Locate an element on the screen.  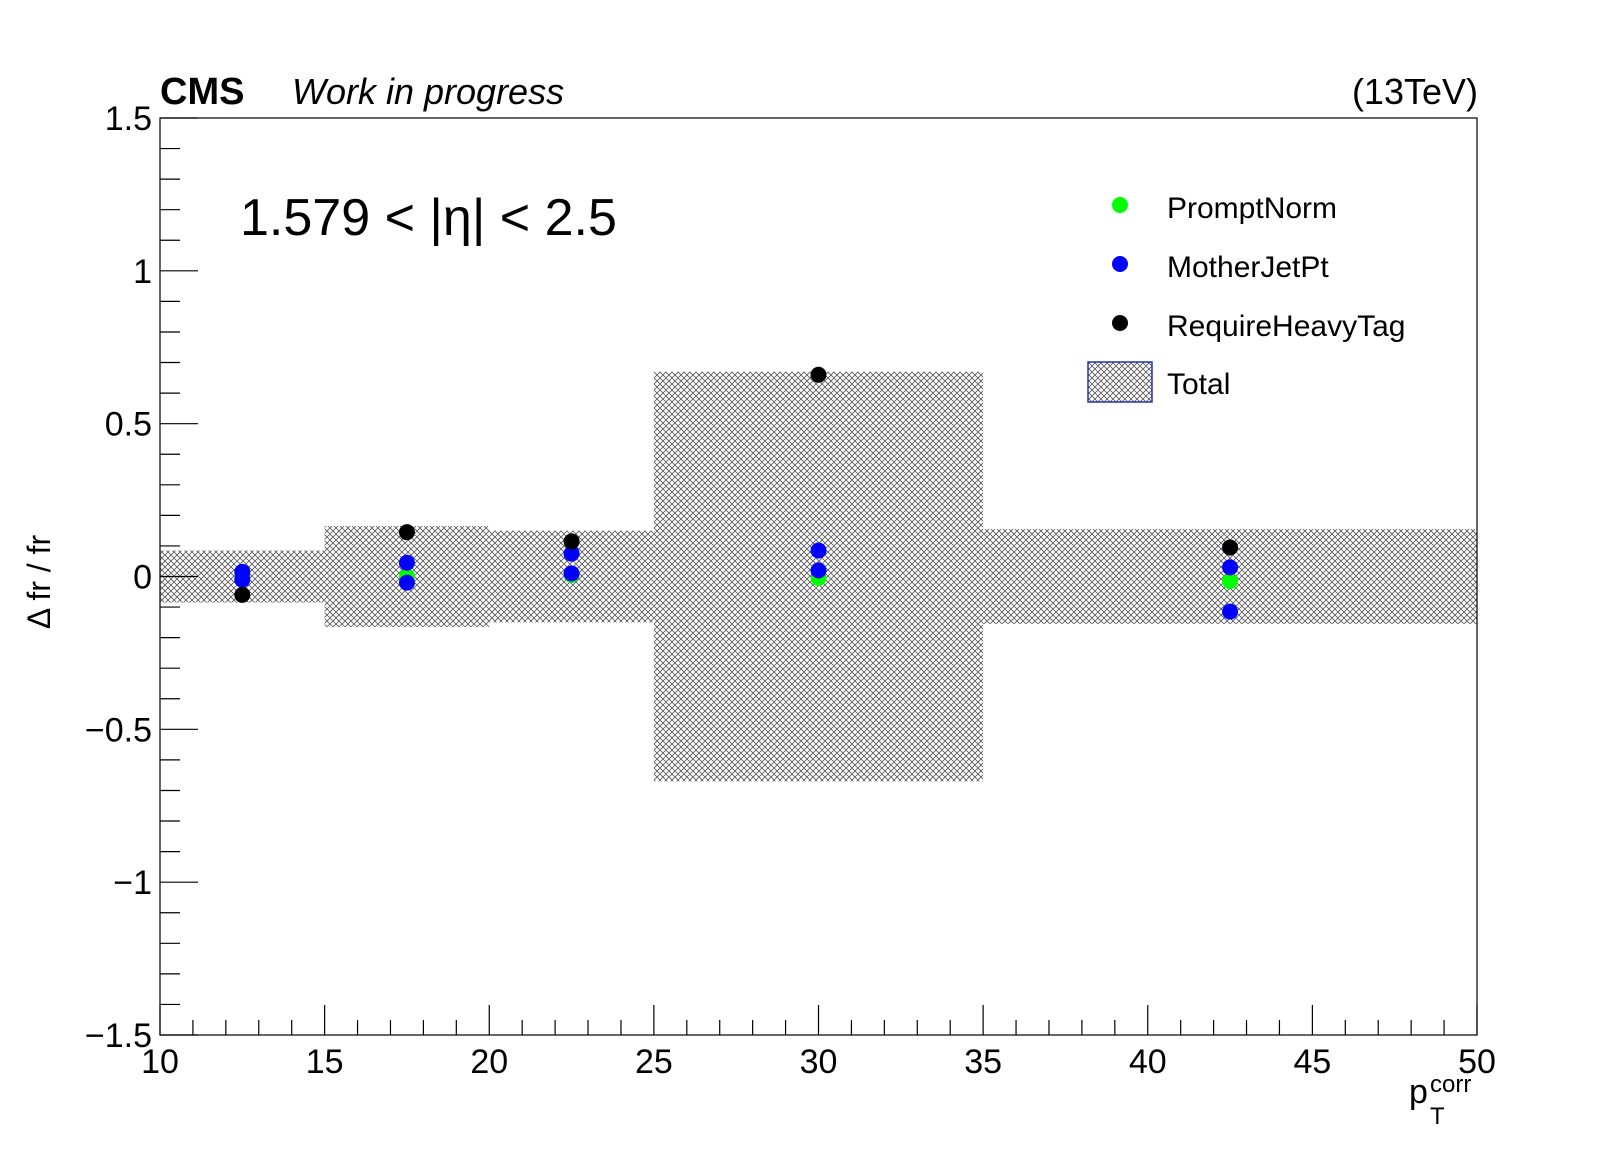
eta-range-annotation: 1.579 < |η| < 2.5 is located at coordinates (428, 218).